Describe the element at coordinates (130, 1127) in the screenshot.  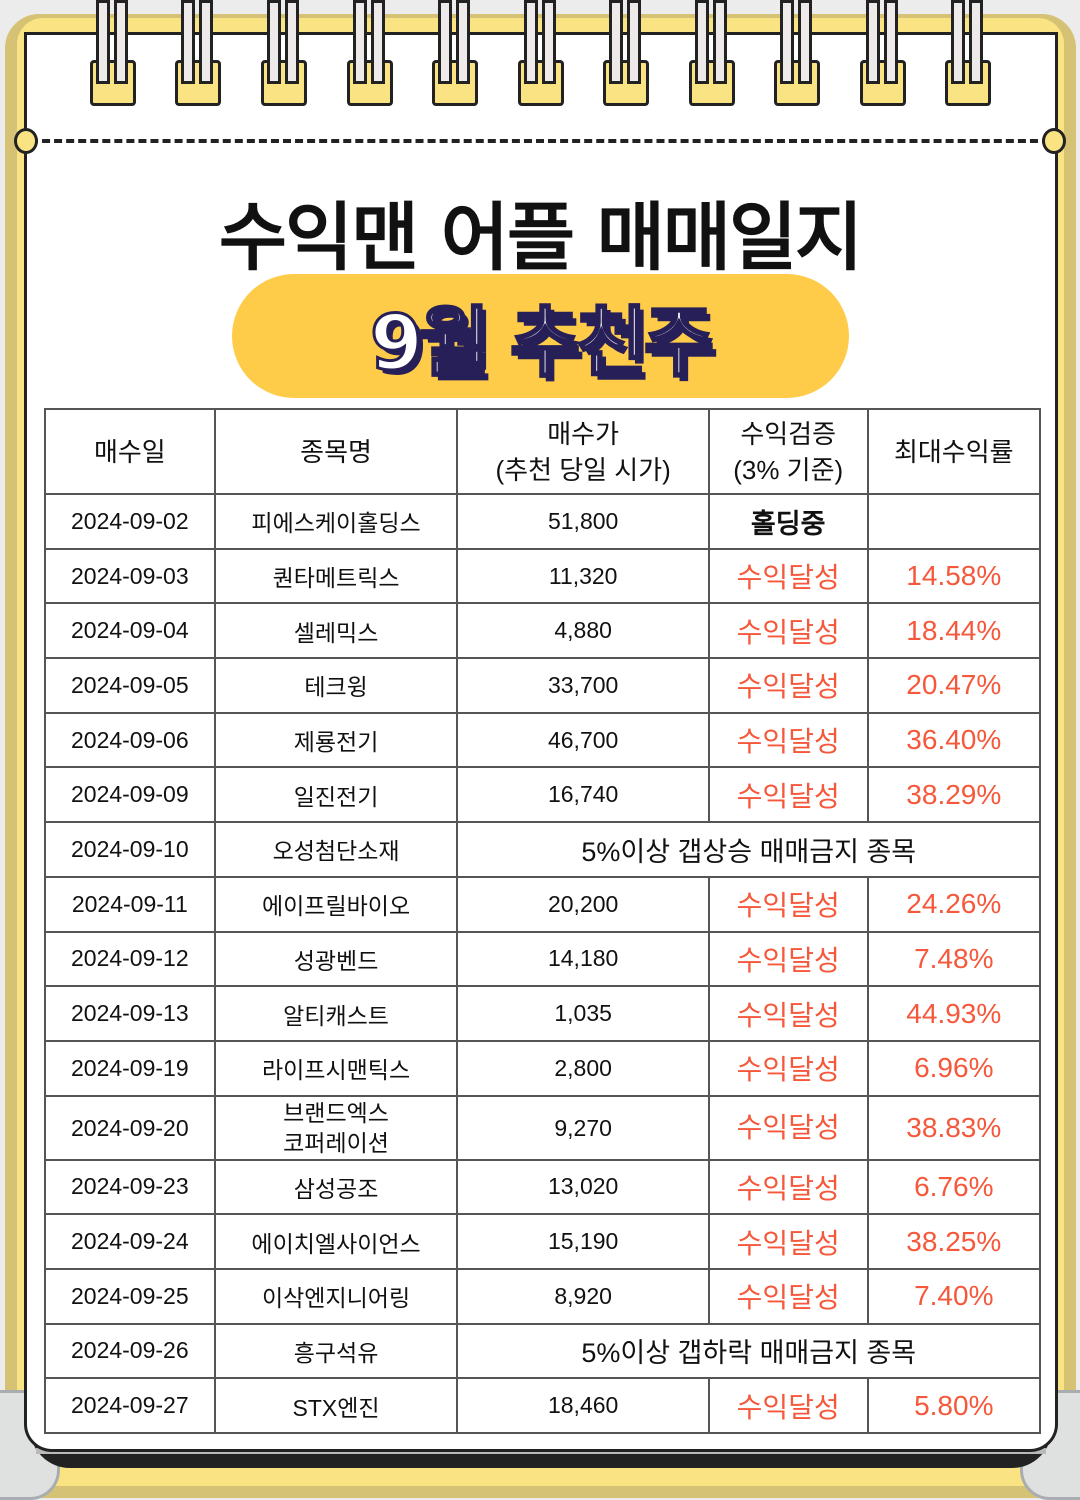
I see `buy-date: 2024-09-20` at that location.